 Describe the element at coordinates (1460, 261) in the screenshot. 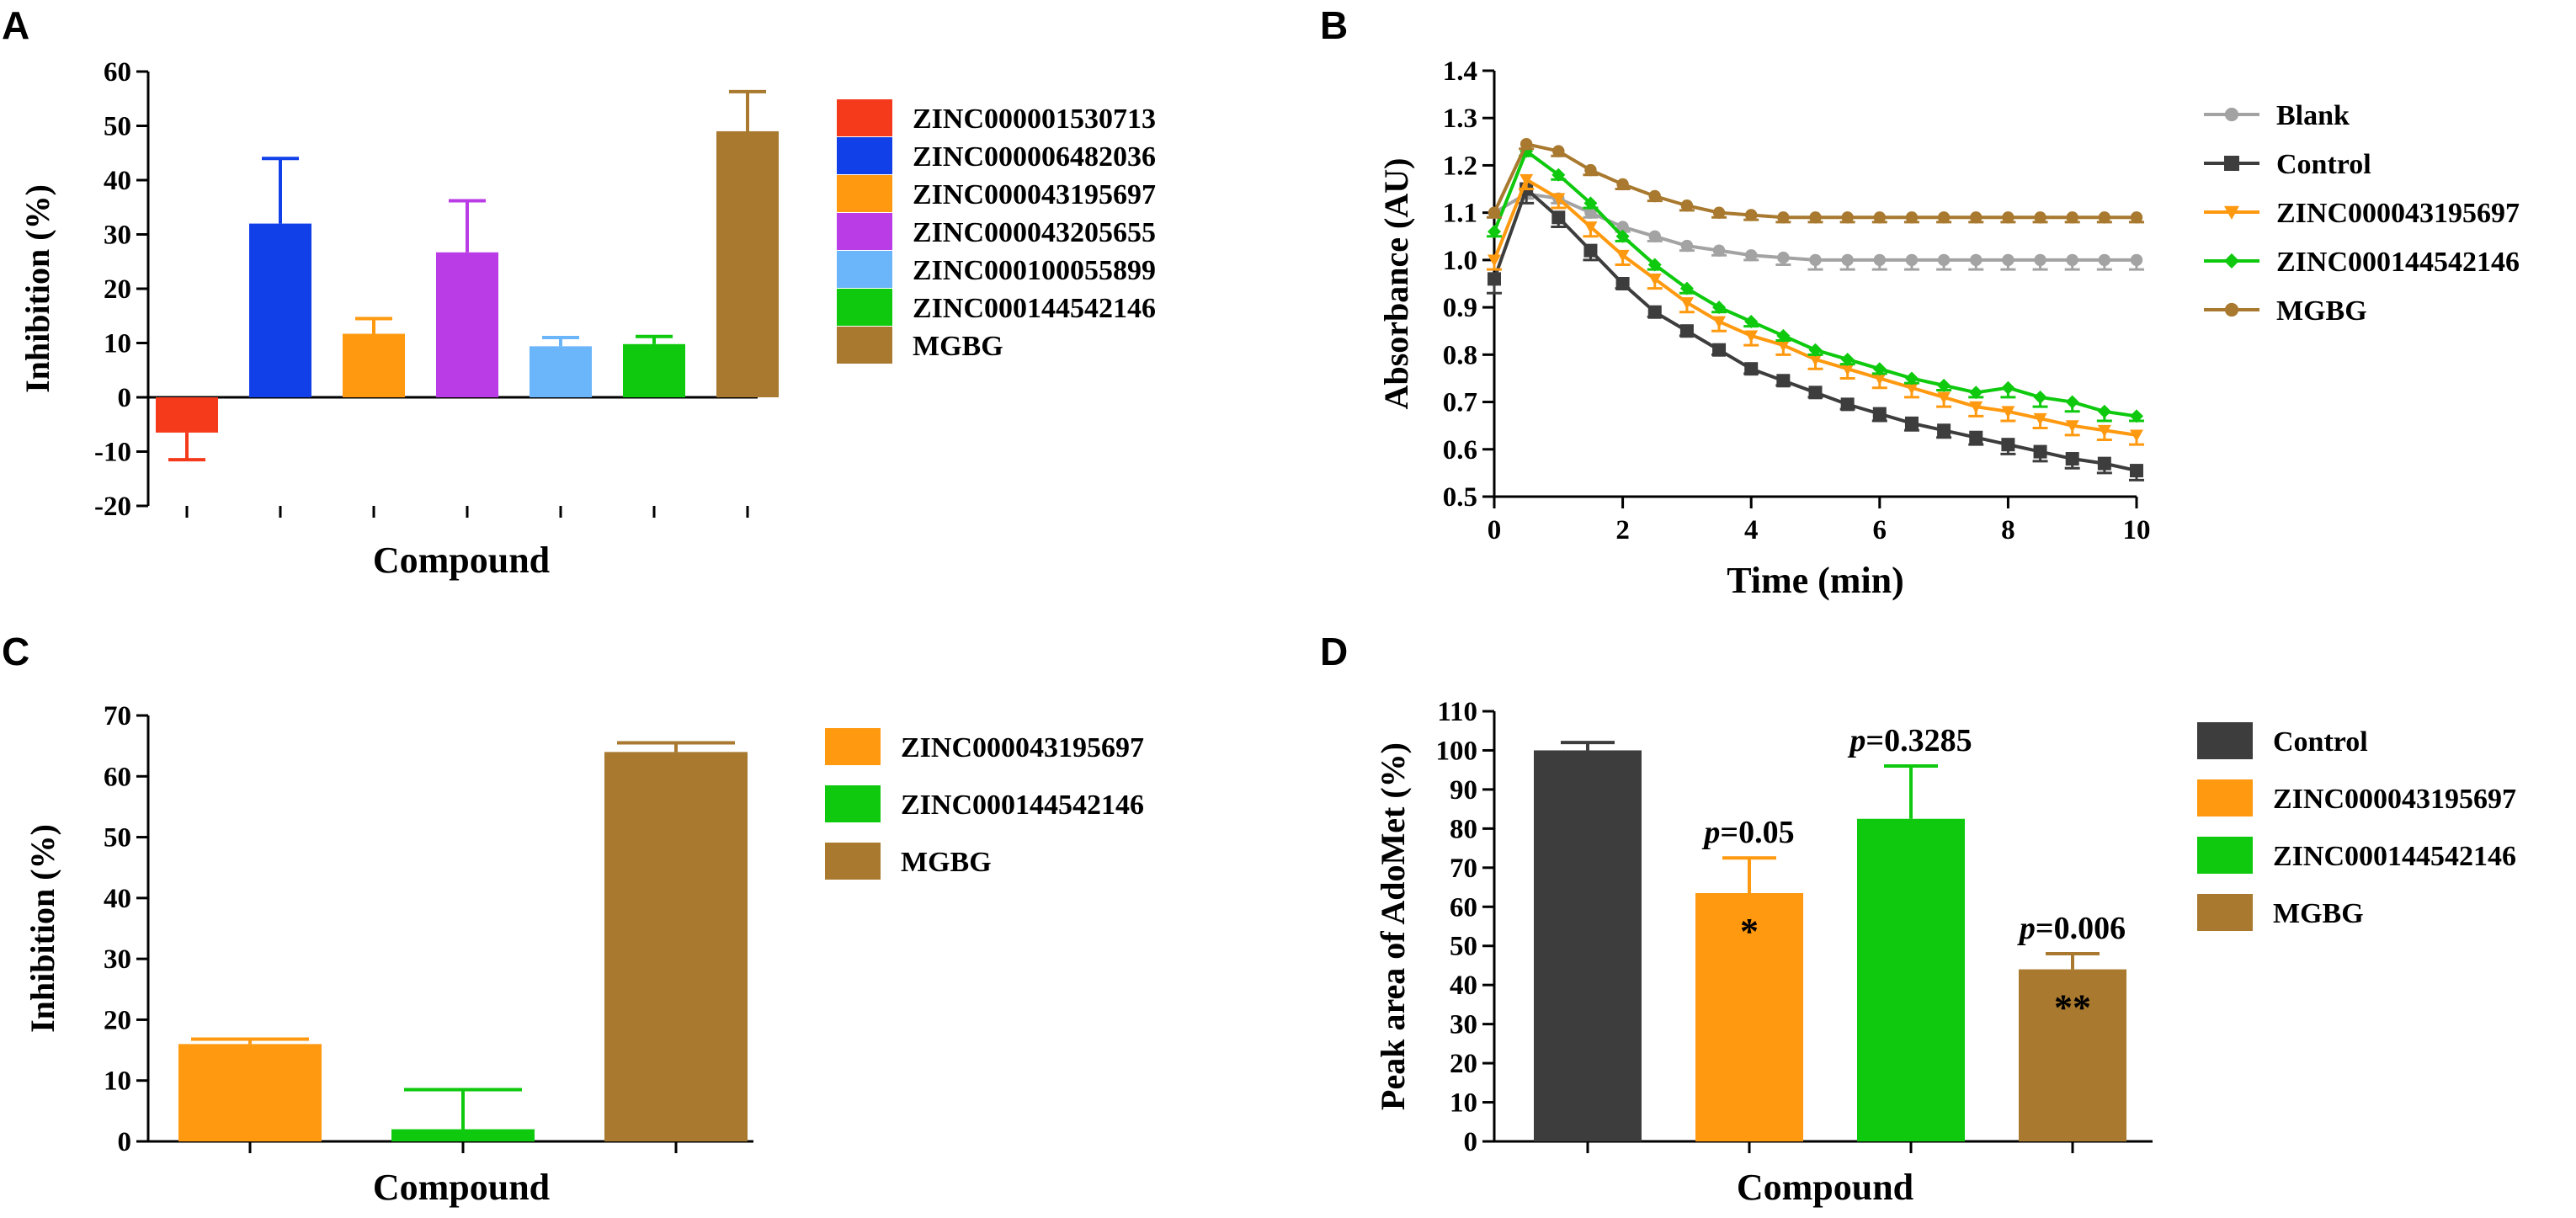

I see `panel-b-y-tick-label: 1.0` at that location.